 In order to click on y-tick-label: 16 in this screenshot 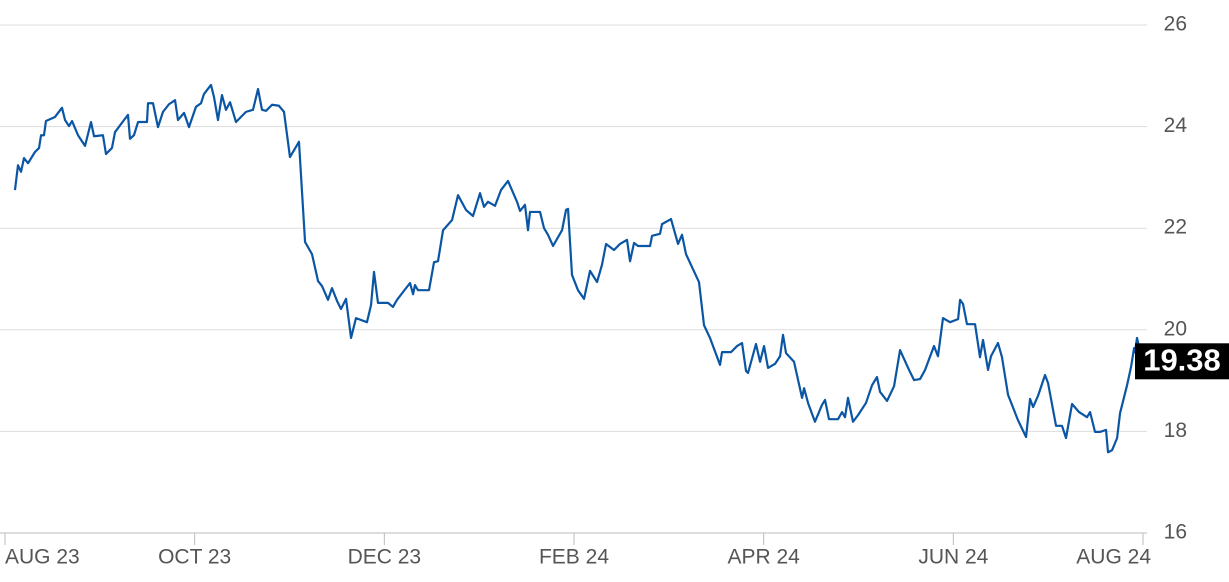, I will do `click(1175, 532)`.